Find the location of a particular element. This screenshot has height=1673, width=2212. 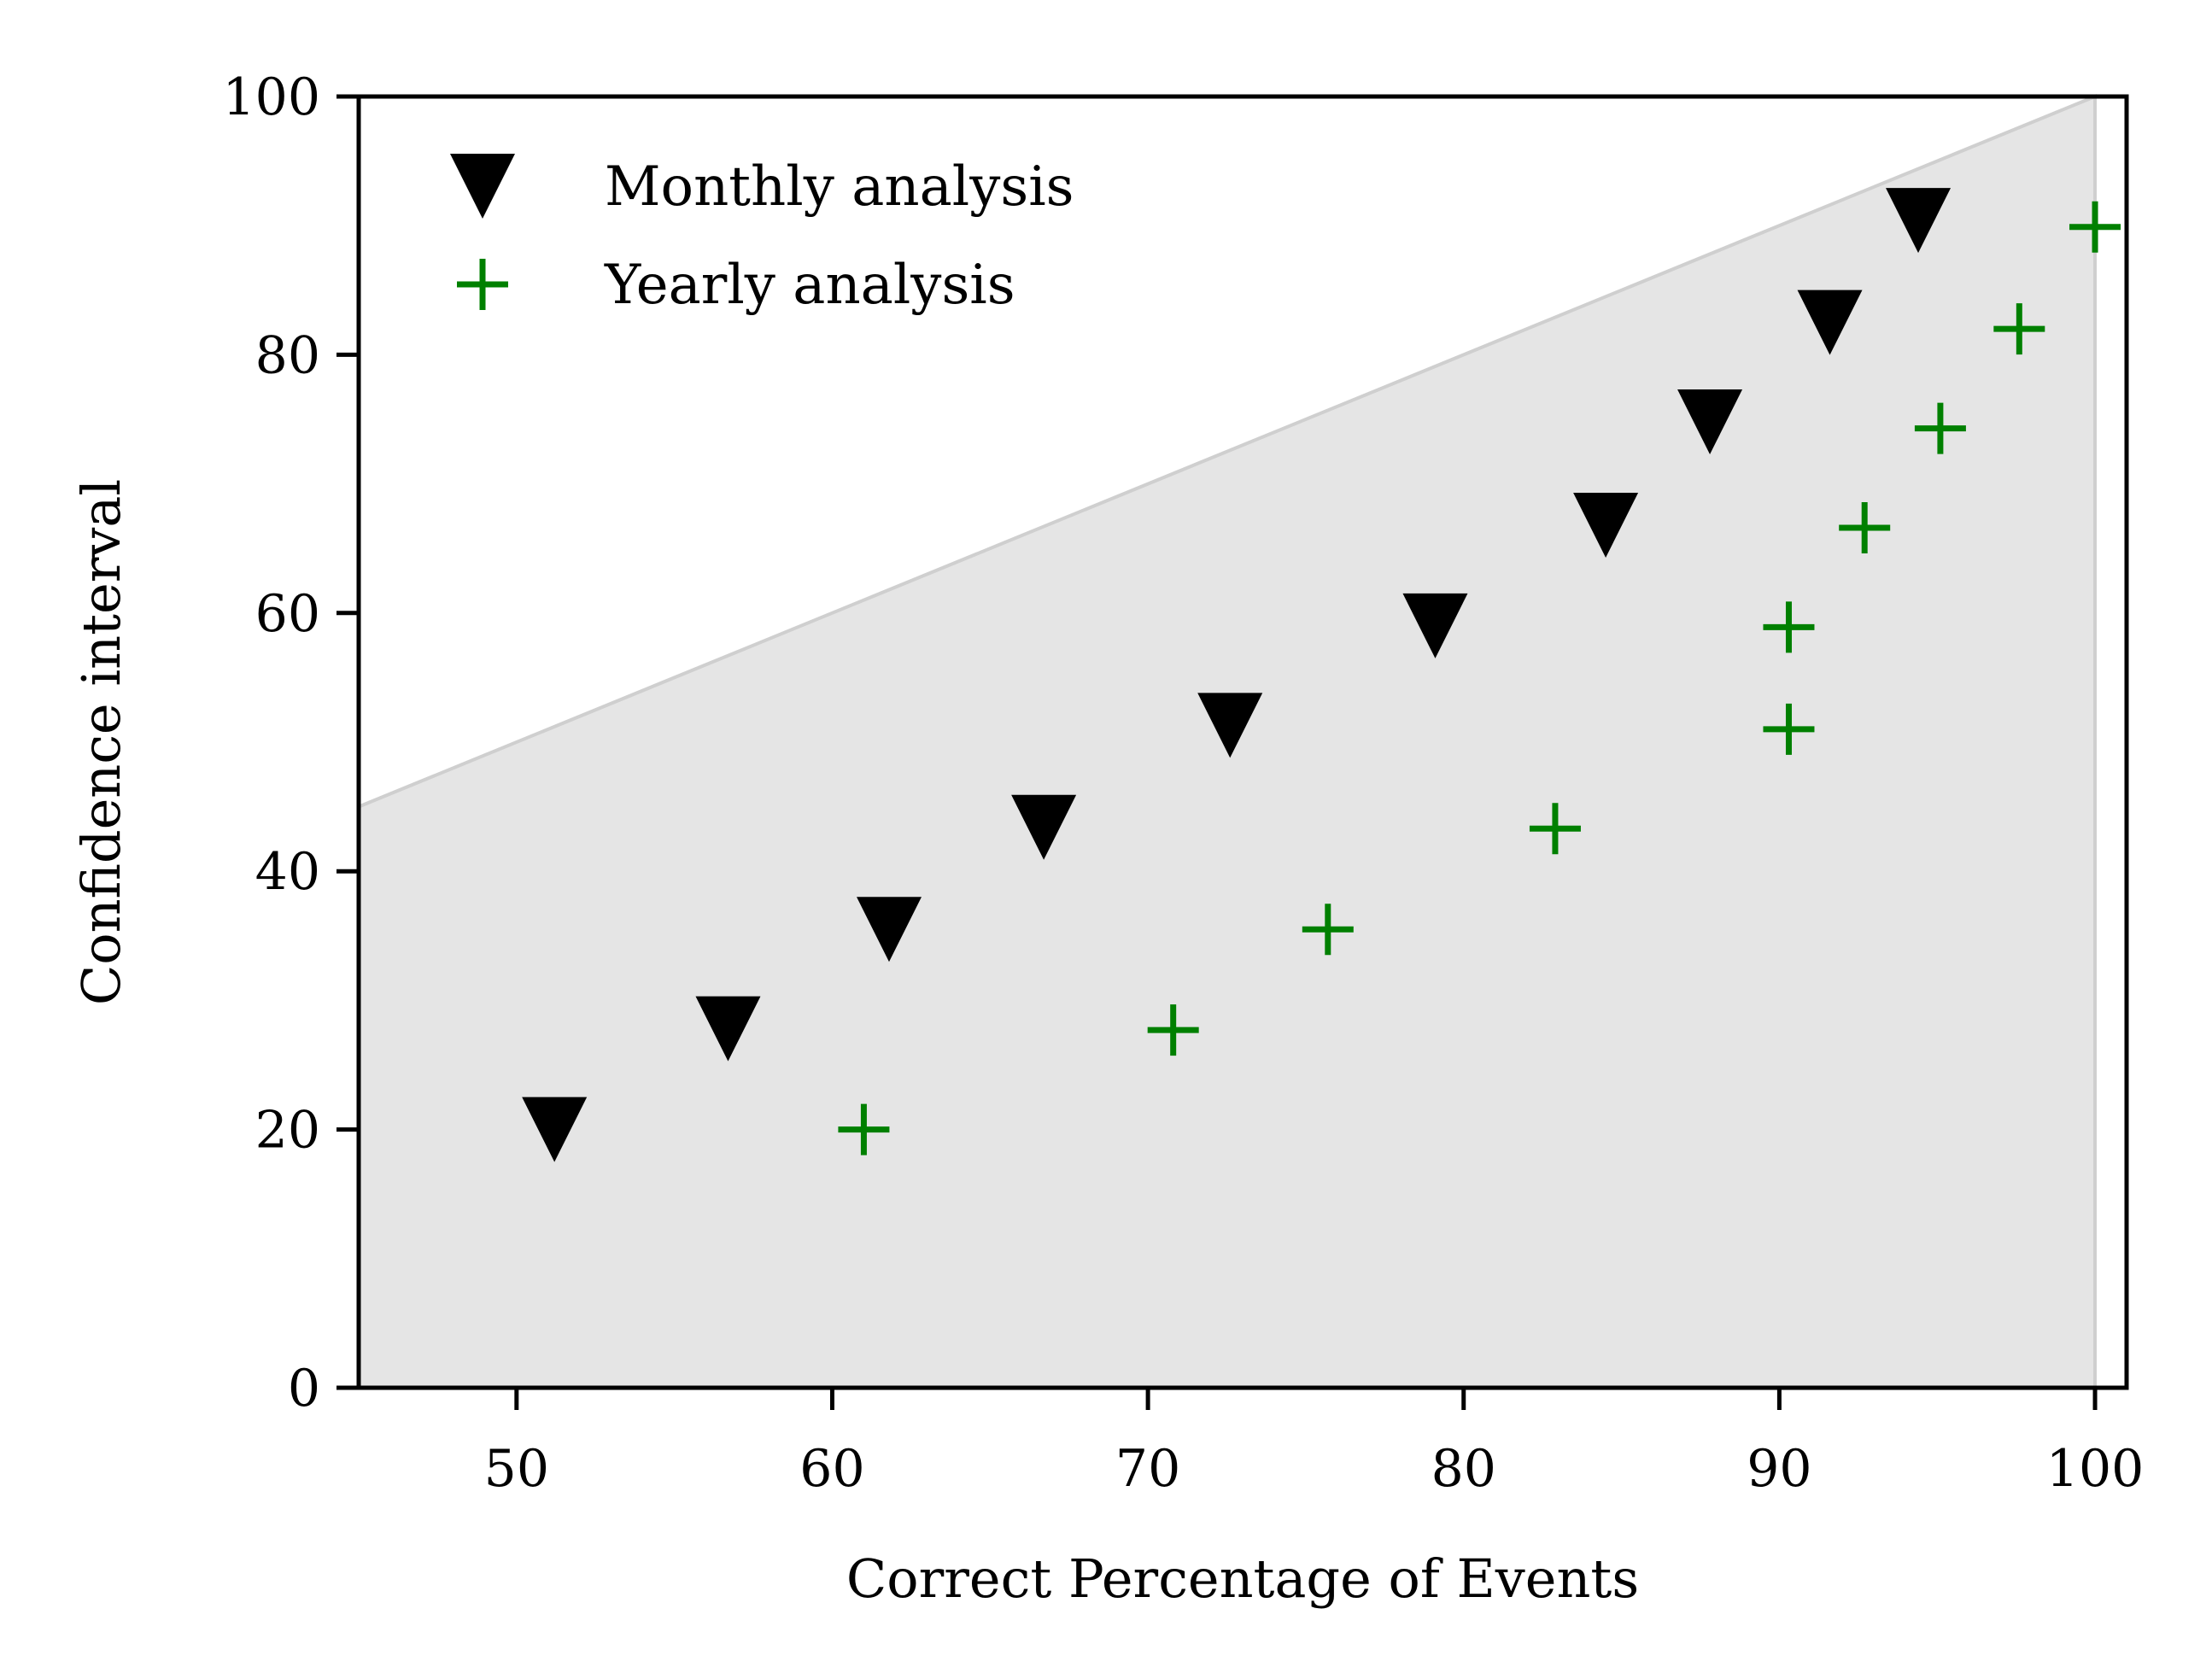

y-axis-ticks: 0 20 40 60 80 100 is located at coordinates (291, 743).